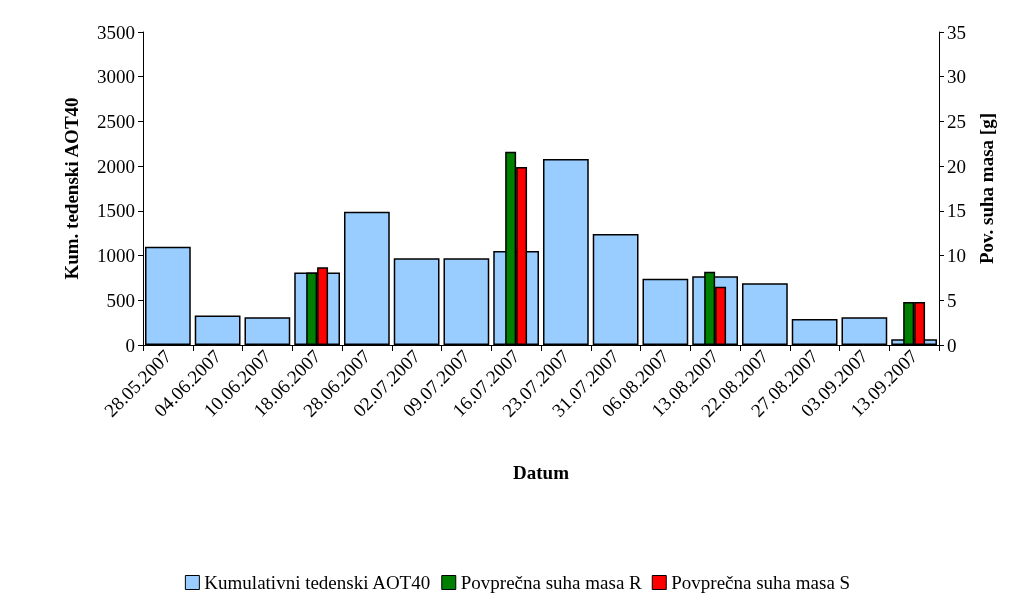  What do you see at coordinates (551, 582) in the screenshot?
I see `legend-label: Povprečna suha masa R` at bounding box center [551, 582].